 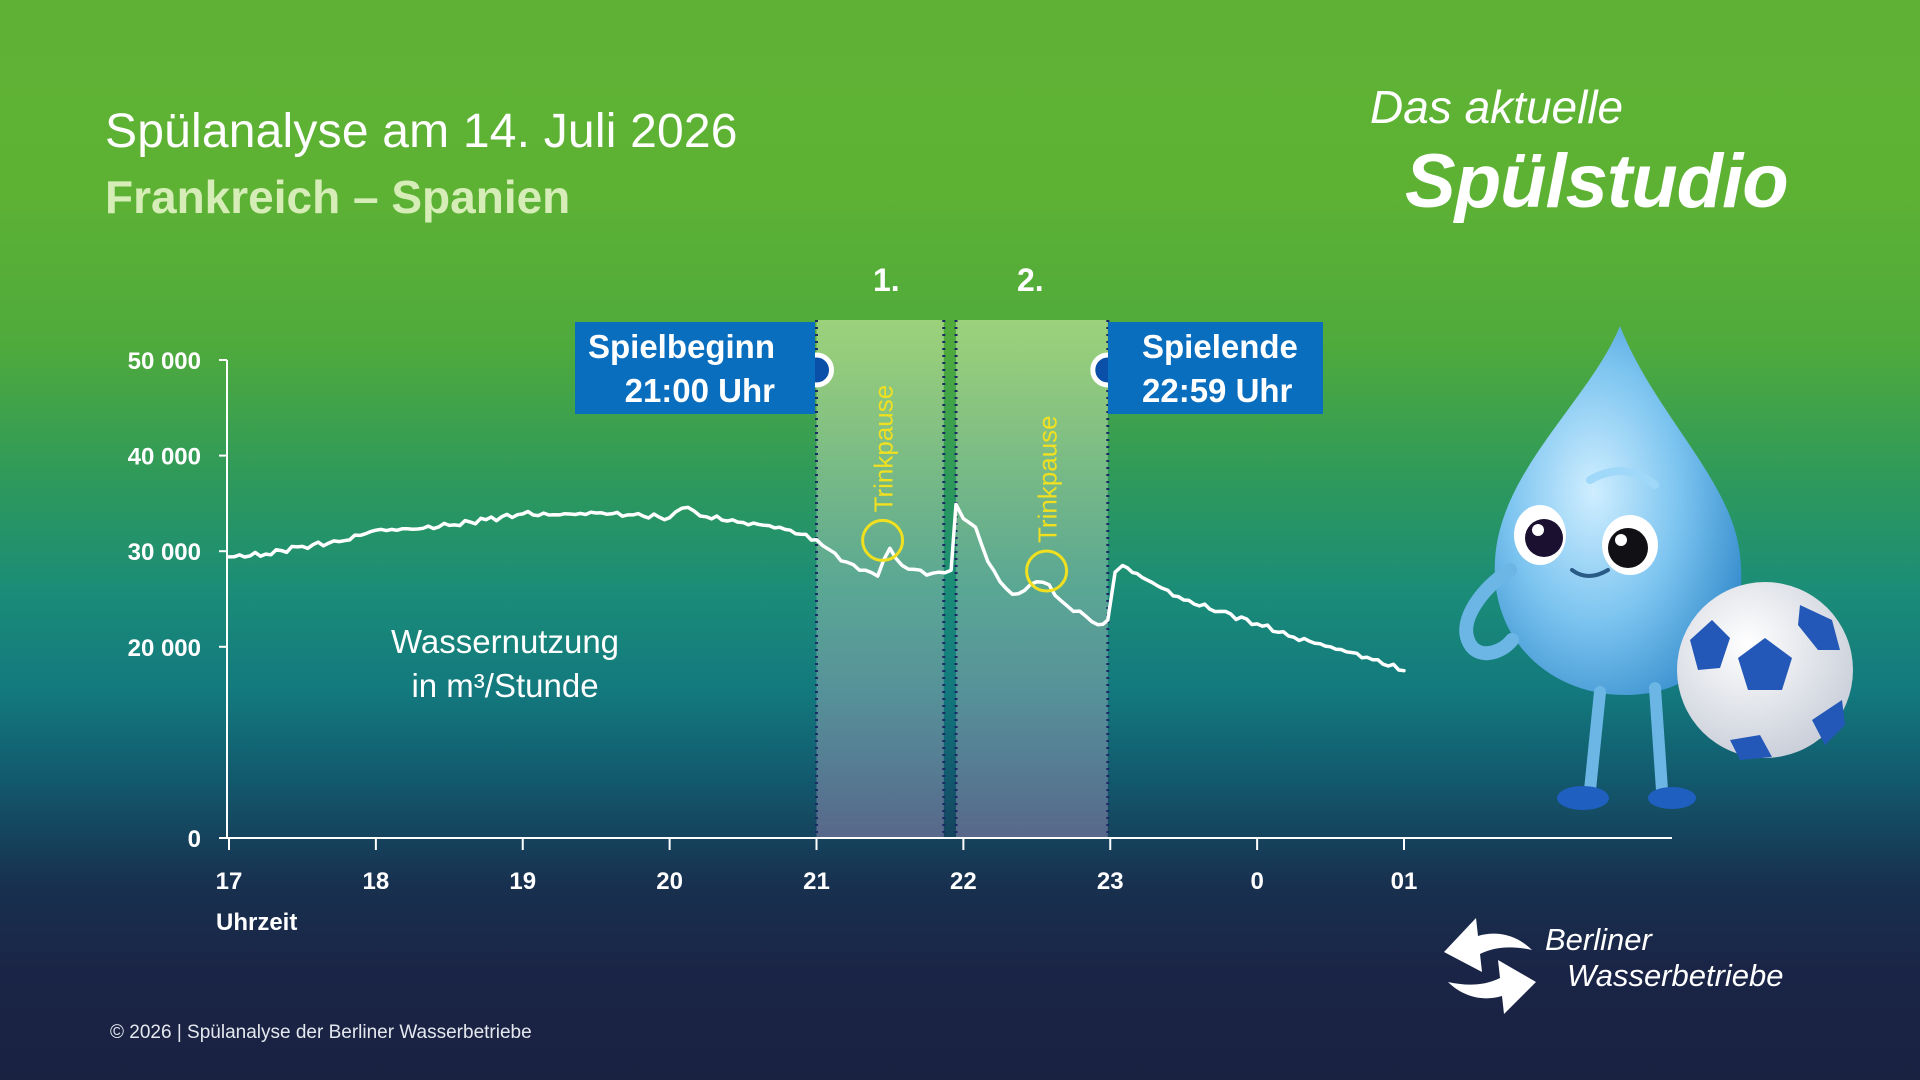 What do you see at coordinates (699, 390) in the screenshot?
I see `kickoff-time: 21:00 Uhr` at bounding box center [699, 390].